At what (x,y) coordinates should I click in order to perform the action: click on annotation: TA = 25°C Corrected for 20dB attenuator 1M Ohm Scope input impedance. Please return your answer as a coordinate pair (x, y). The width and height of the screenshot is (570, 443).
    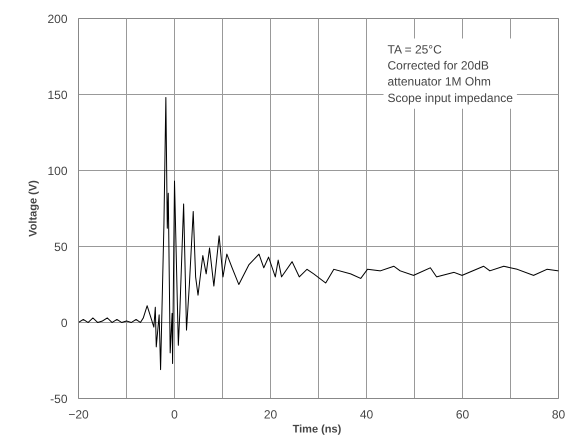
    Looking at the image, I should click on (451, 73).